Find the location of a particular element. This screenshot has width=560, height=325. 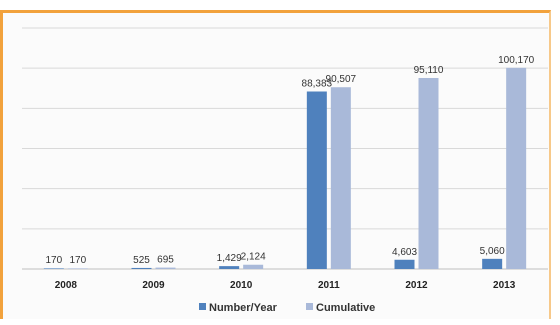

data-label: 525 is located at coordinates (141, 260).